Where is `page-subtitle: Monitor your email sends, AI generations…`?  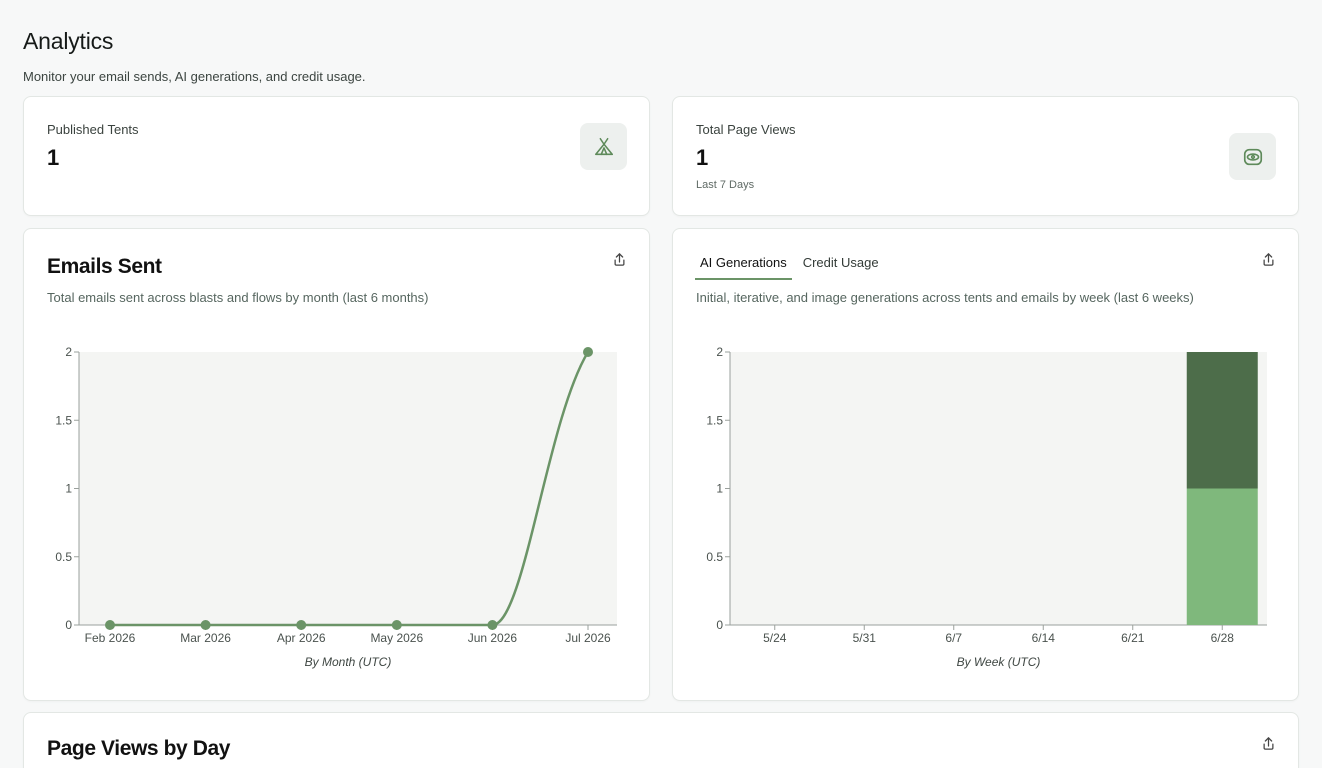 page-subtitle: Monitor your email sends, AI generations… is located at coordinates (194, 76).